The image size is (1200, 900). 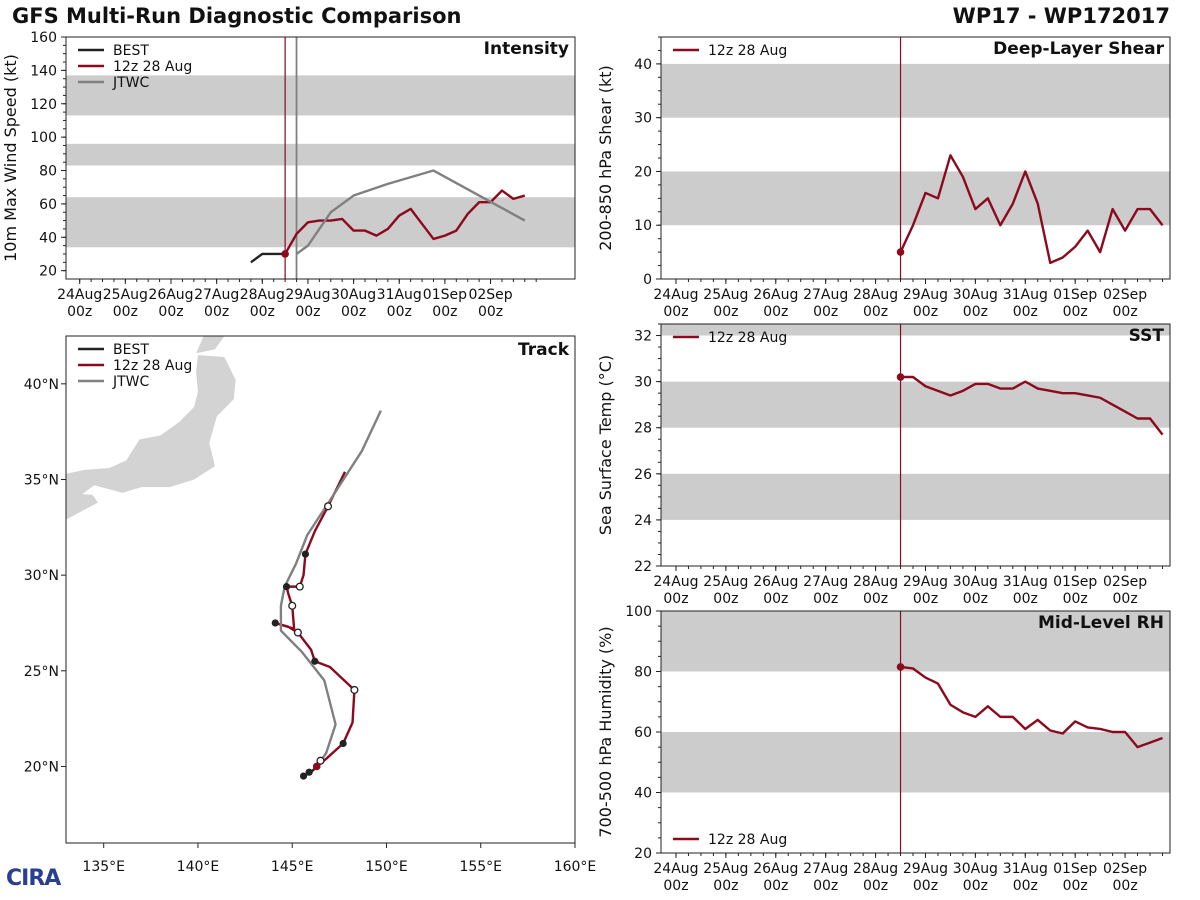 What do you see at coordinates (1025, 869) in the screenshot?
I see `rh-xtick-label: 31Aug` at bounding box center [1025, 869].